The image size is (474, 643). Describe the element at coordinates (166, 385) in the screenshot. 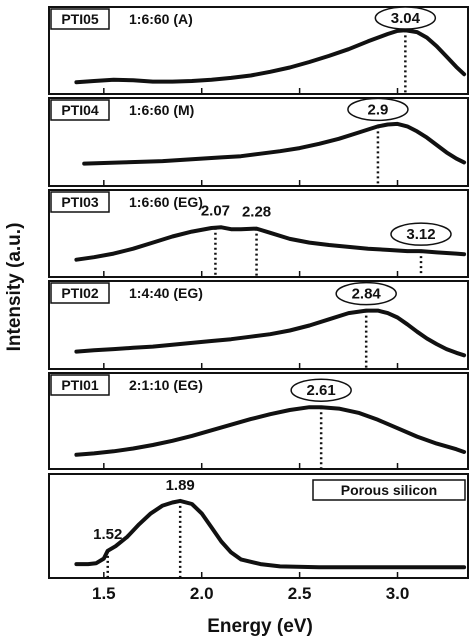

I see `ratio-label: 2:1:10 (EG)` at that location.